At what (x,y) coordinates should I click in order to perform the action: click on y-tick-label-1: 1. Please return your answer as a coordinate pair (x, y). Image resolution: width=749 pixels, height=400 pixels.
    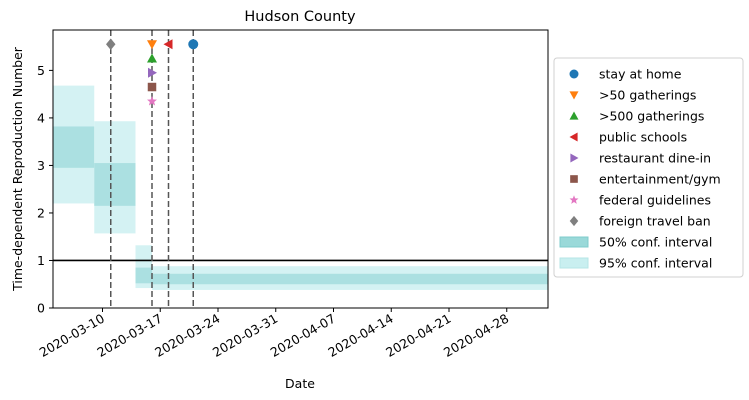
    Looking at the image, I should click on (41, 260).